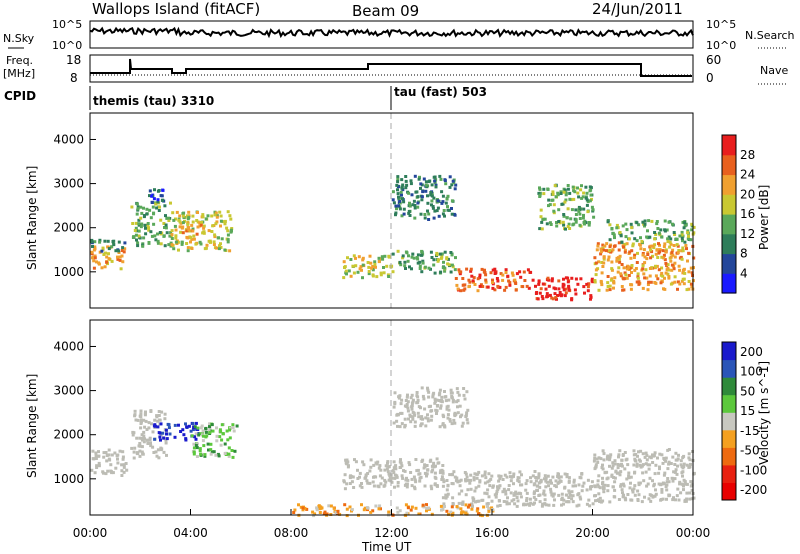 The height and width of the screenshot is (554, 800). Describe the element at coordinates (73, 60) in the screenshot. I see `freq-left-tick-top: 18` at that location.